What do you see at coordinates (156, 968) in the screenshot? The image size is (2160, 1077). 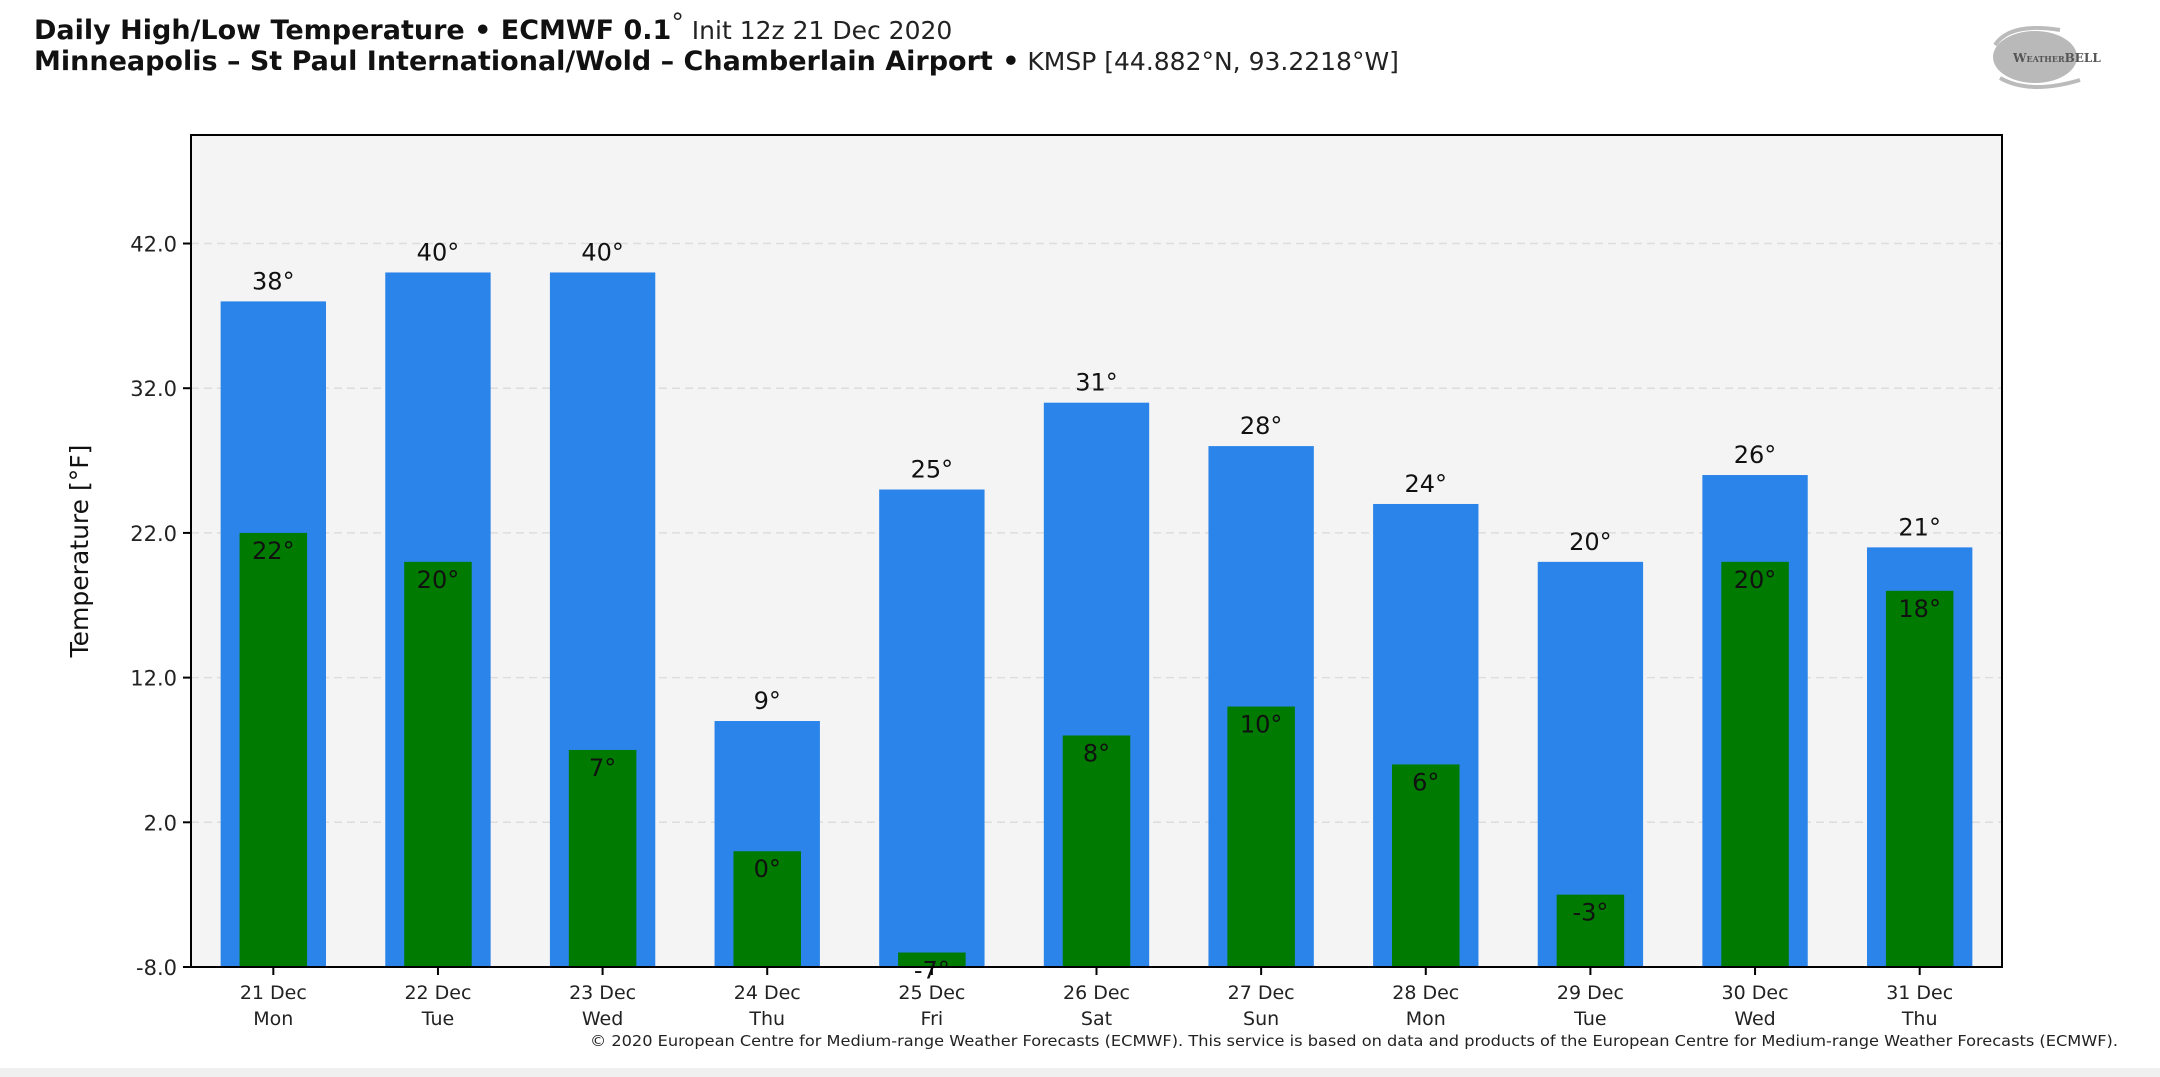 I see `y-tick-label: -8.0` at bounding box center [156, 968].